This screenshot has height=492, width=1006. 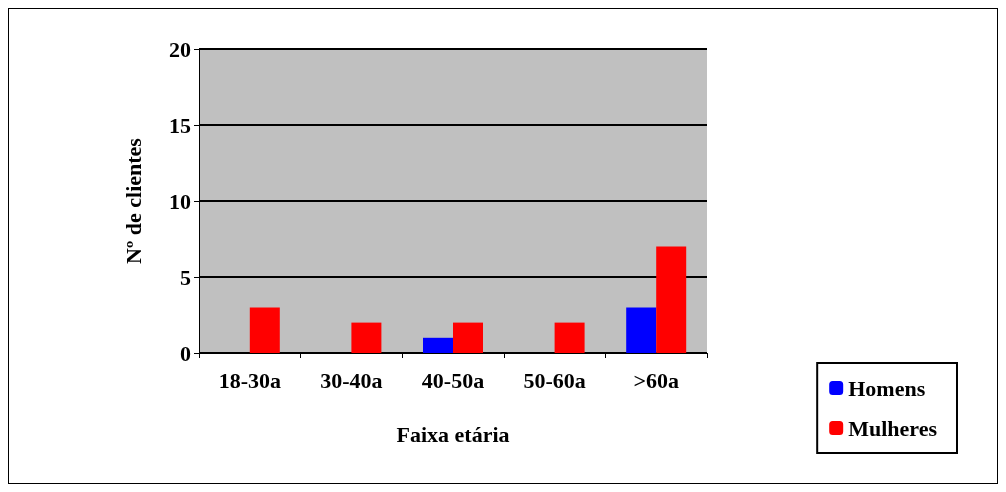 I want to click on x-tick-label: 18-30a, so click(x=249, y=380).